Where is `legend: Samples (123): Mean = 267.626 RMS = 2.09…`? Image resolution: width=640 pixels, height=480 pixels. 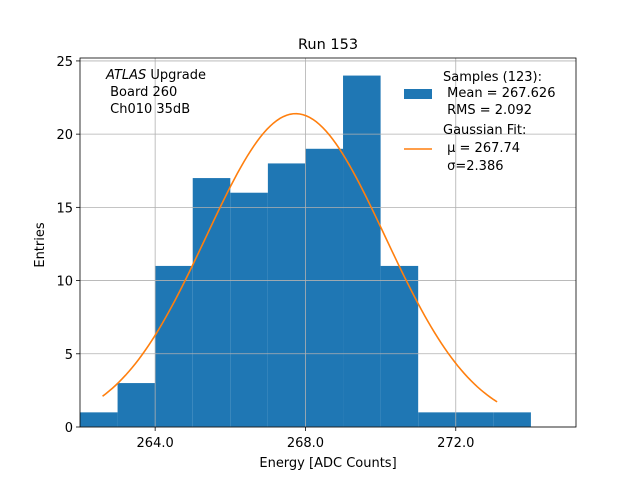 legend: Samples (123): Mean = 267.626 RMS = 2.09… is located at coordinates (479, 122).